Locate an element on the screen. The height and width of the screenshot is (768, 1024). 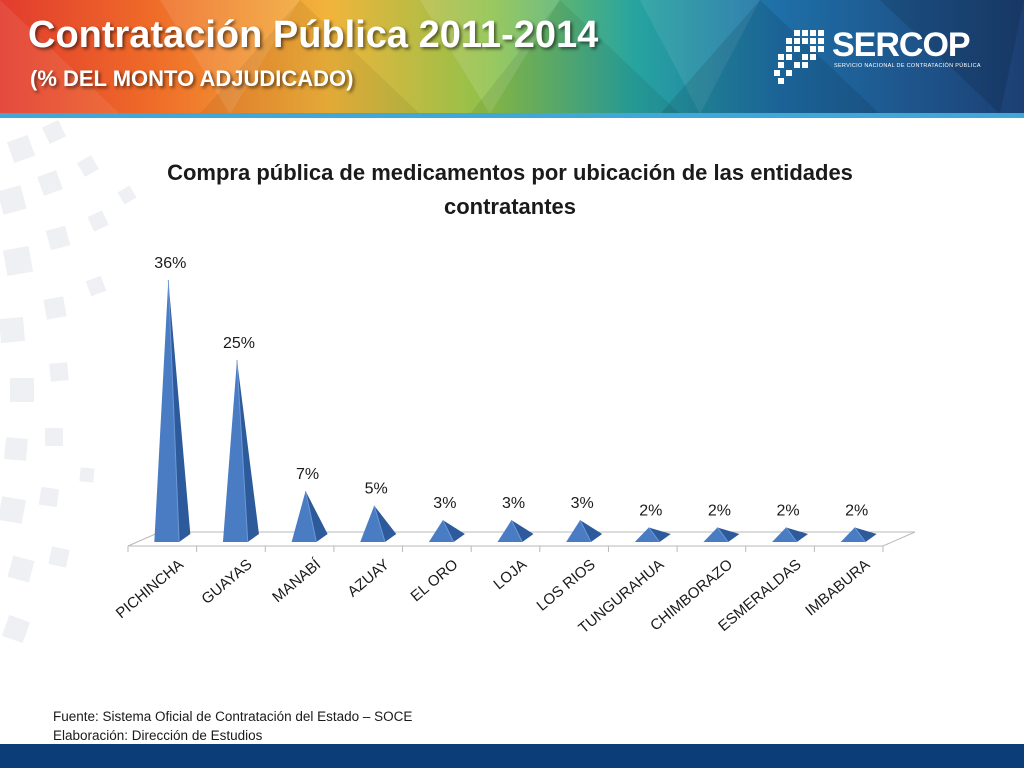
data-label: 36% is located at coordinates (170, 263).